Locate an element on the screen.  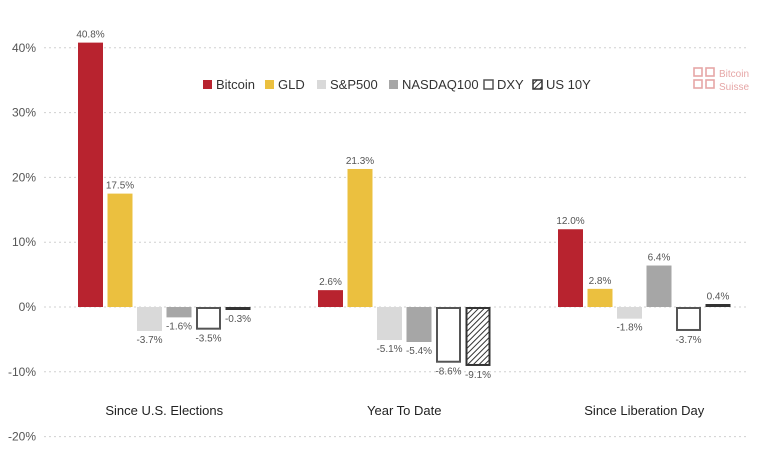
category-label: Since U.S. Elections is located at coordinates (164, 410).